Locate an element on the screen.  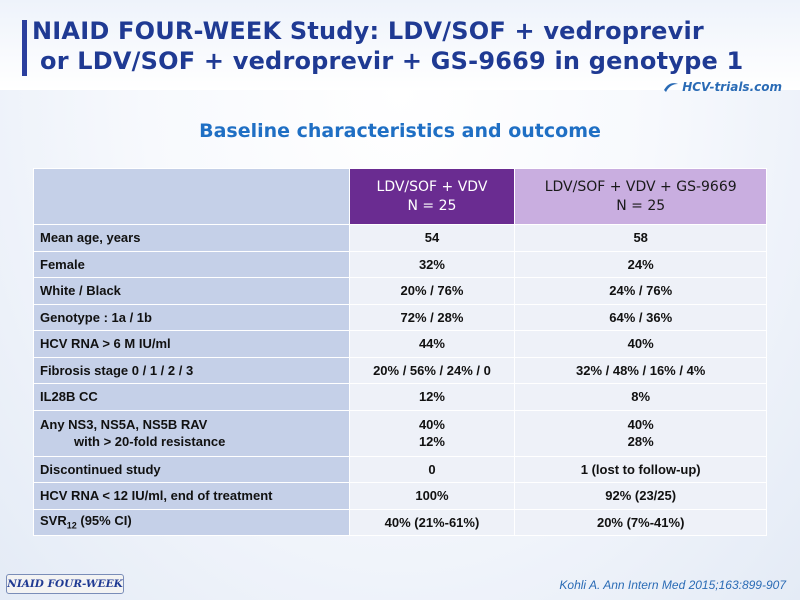
table-row: HCV RNA > 6 M IU/ml 44% 40% is located at coordinates (400, 344).